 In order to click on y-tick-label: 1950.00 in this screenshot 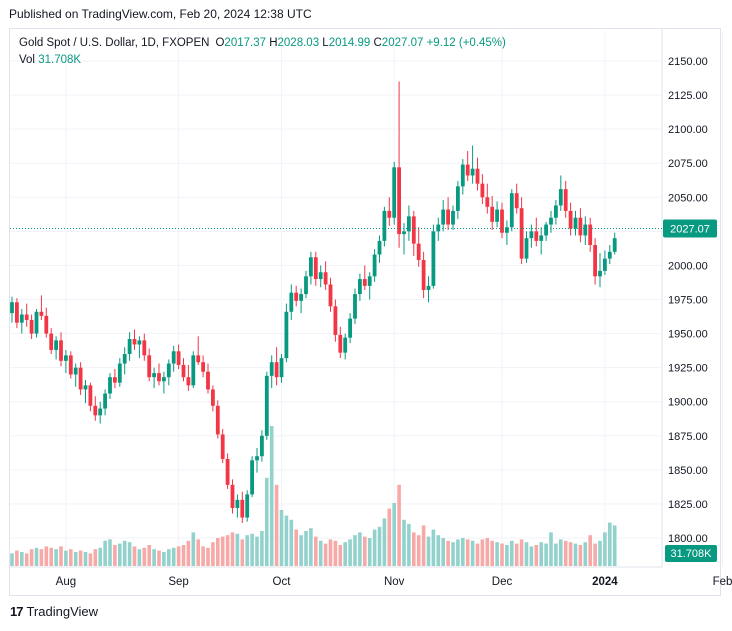, I will do `click(688, 335)`.